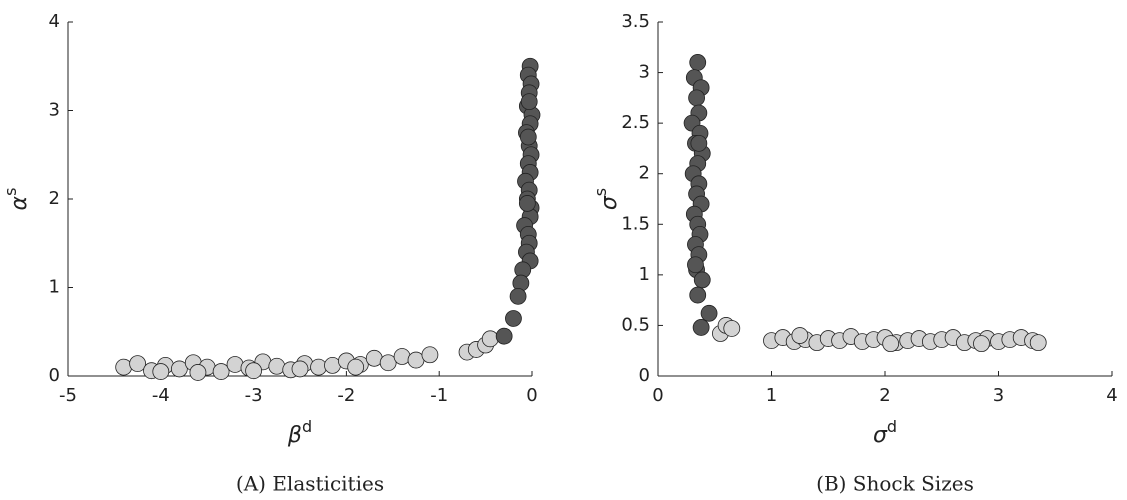 This screenshot has width=1127, height=500. I want to click on x-tick-label: -4, so click(161, 395).